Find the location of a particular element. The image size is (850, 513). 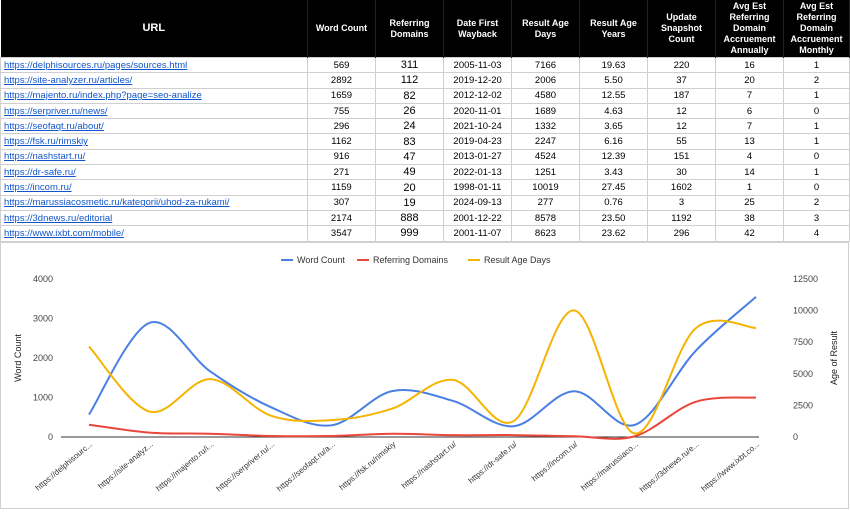

table-cell: 0.76 is located at coordinates (613, 202).